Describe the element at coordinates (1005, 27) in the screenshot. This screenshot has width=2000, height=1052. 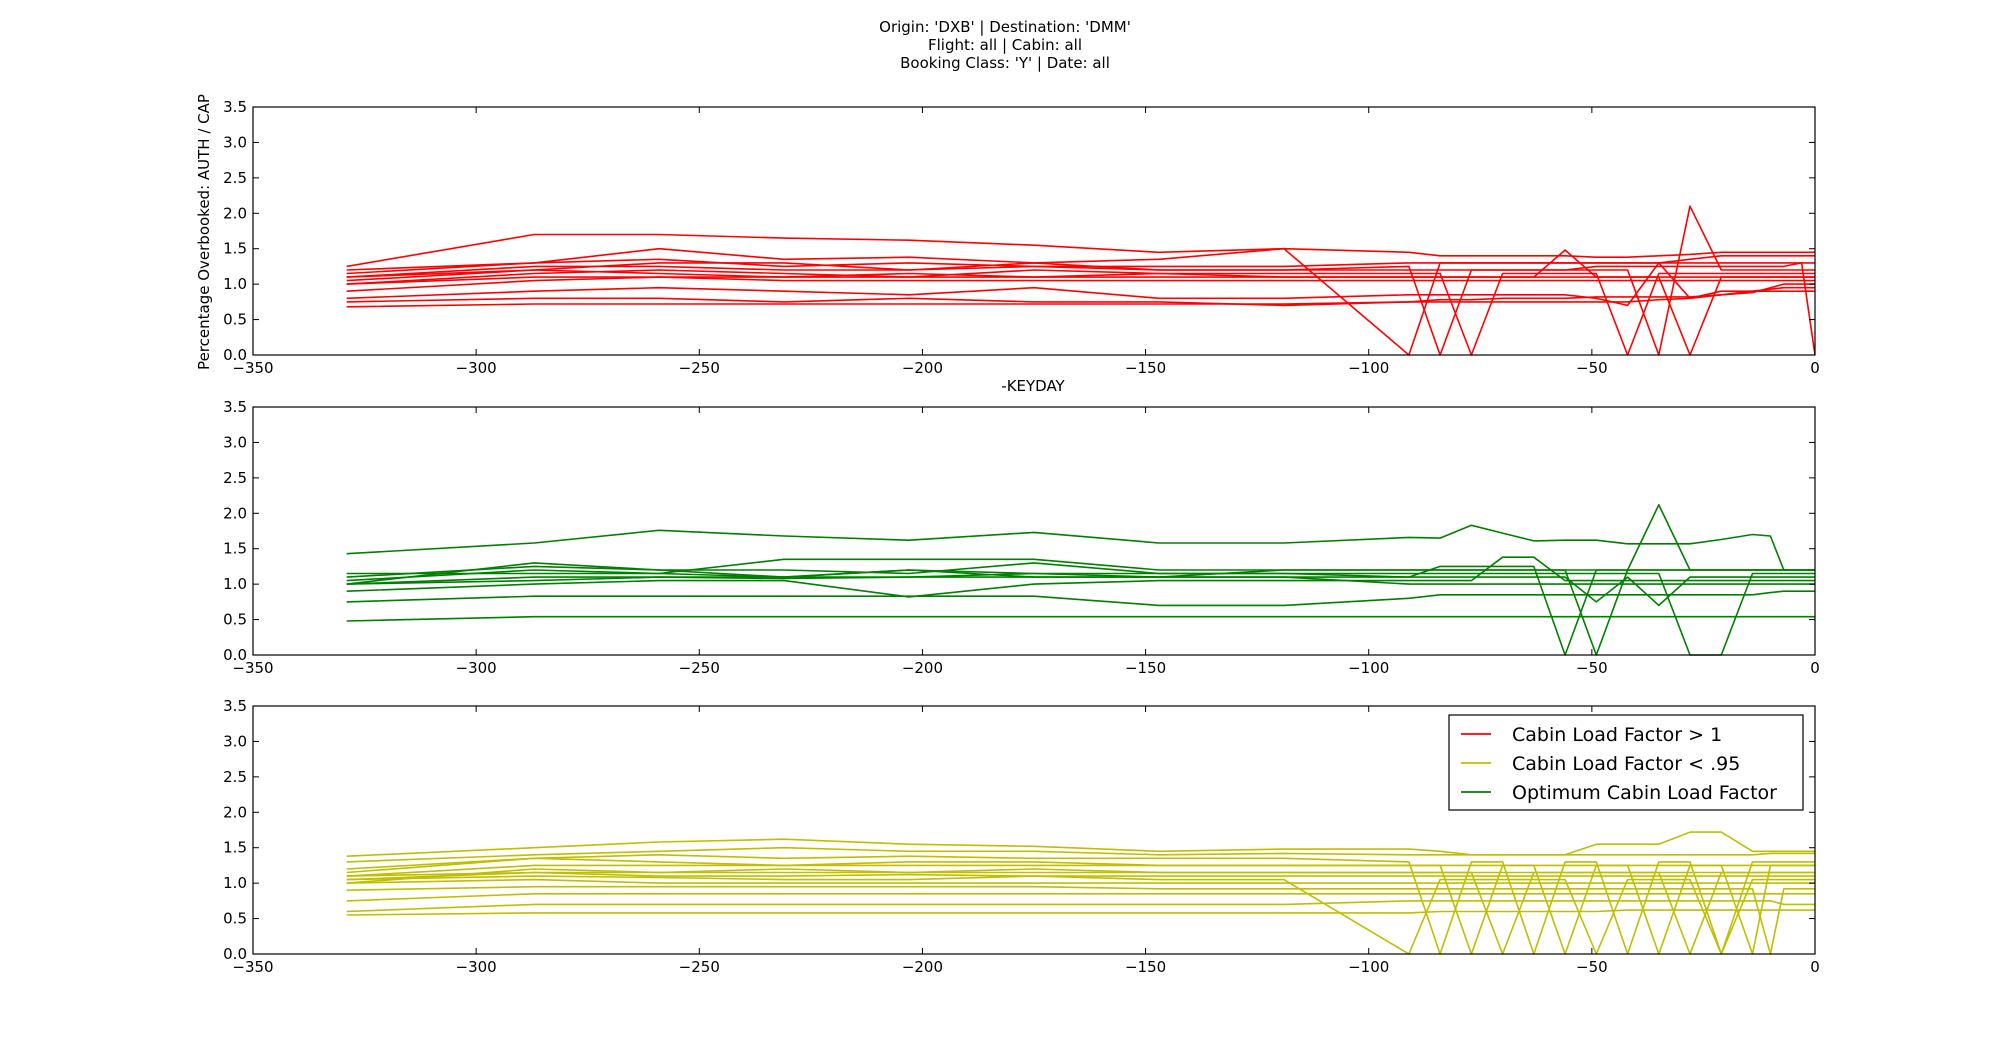
I see `title-line-1: Origin: 'DXB' | Destination: 'DMM'` at that location.